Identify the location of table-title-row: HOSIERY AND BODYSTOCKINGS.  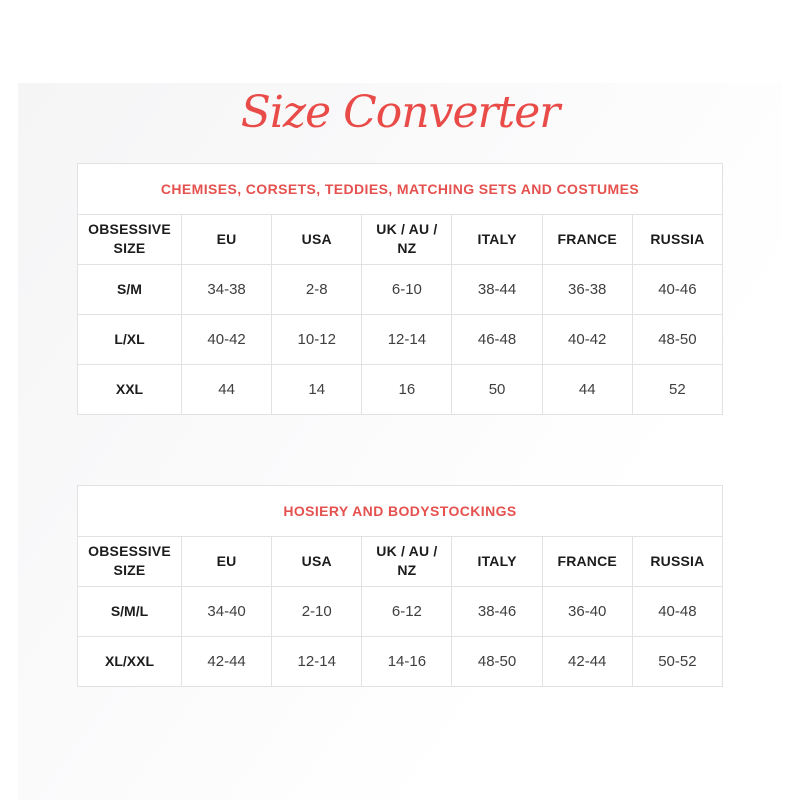
(400, 510).